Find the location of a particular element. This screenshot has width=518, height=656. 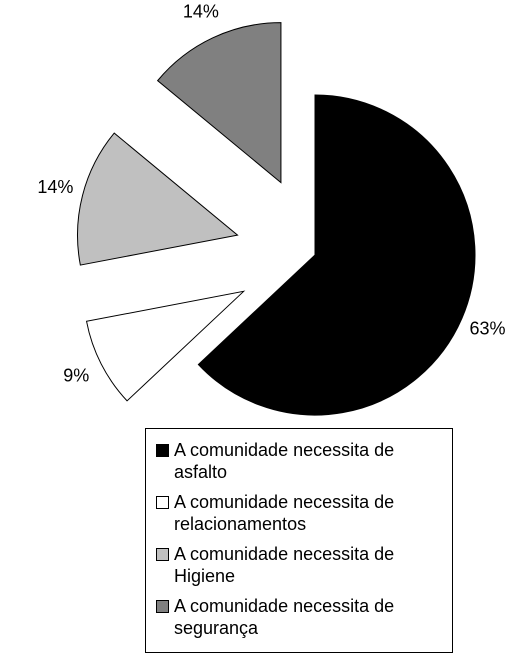

legend-label: A comunidade necessita de asfalto is located at coordinates (284, 461).